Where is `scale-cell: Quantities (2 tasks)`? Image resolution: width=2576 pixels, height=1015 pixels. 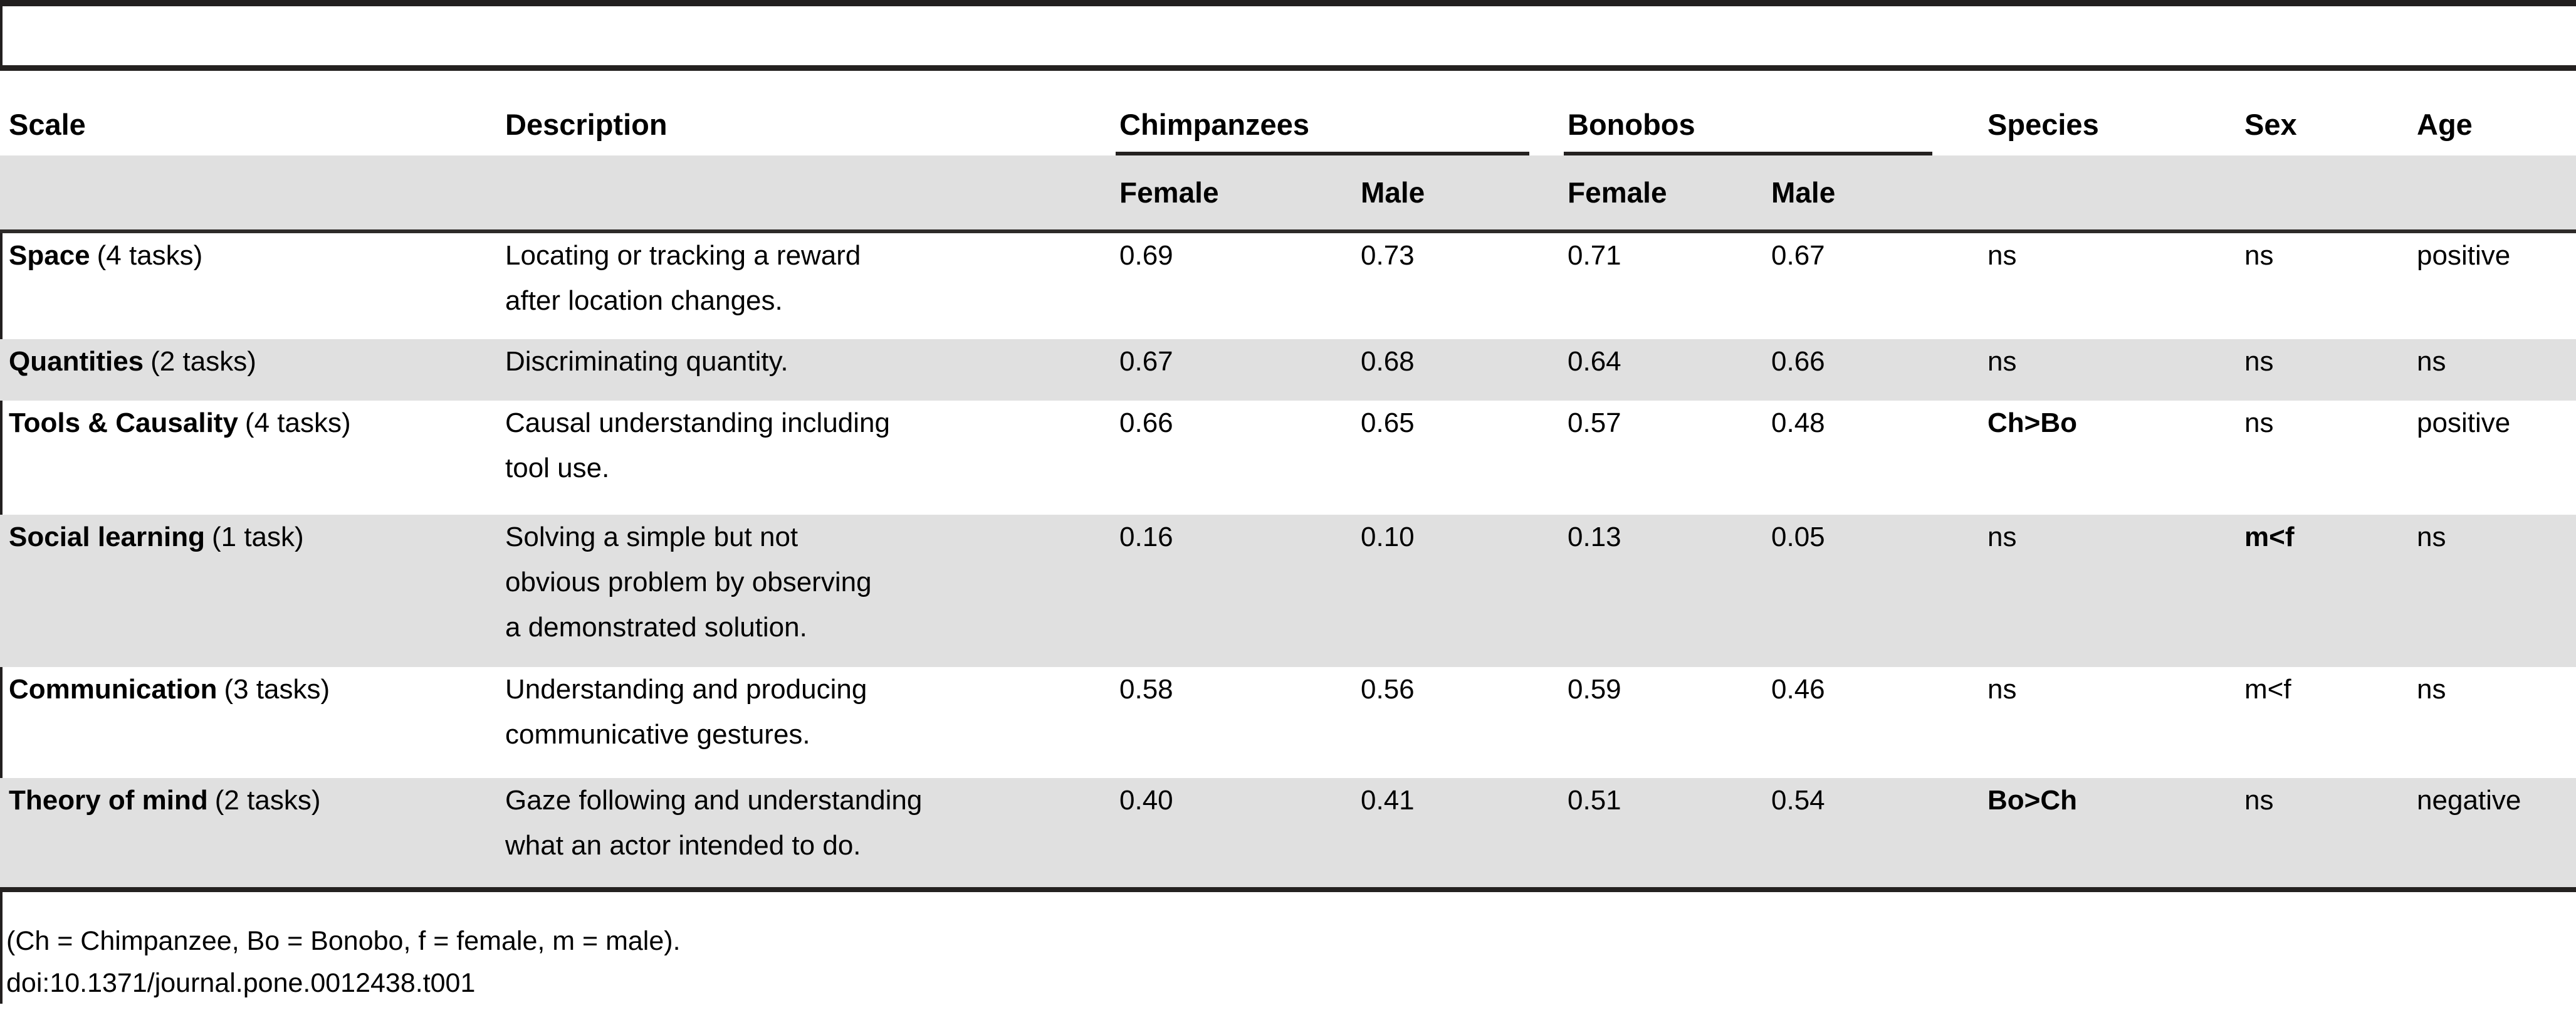 scale-cell: Quantities (2 tasks) is located at coordinates (247, 370).